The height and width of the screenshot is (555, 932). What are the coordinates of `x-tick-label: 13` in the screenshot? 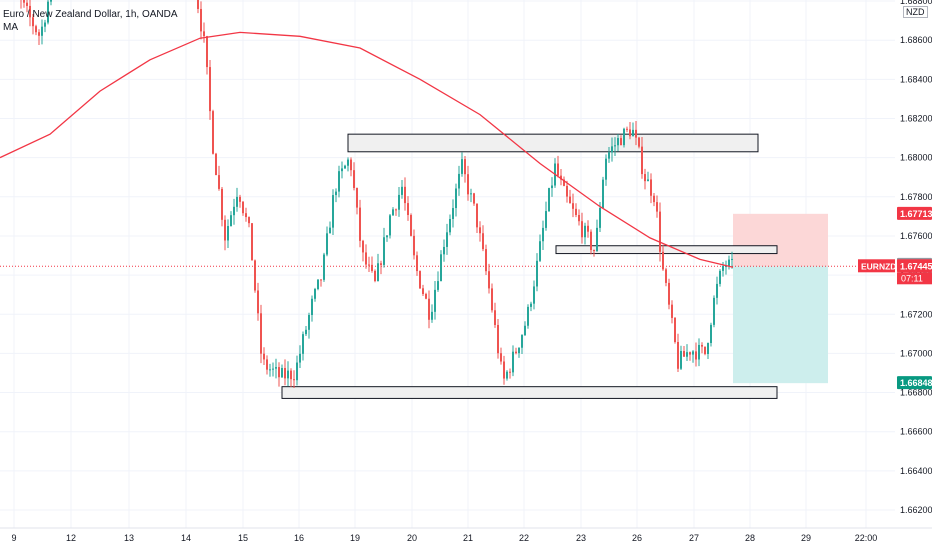 It's located at (129, 538).